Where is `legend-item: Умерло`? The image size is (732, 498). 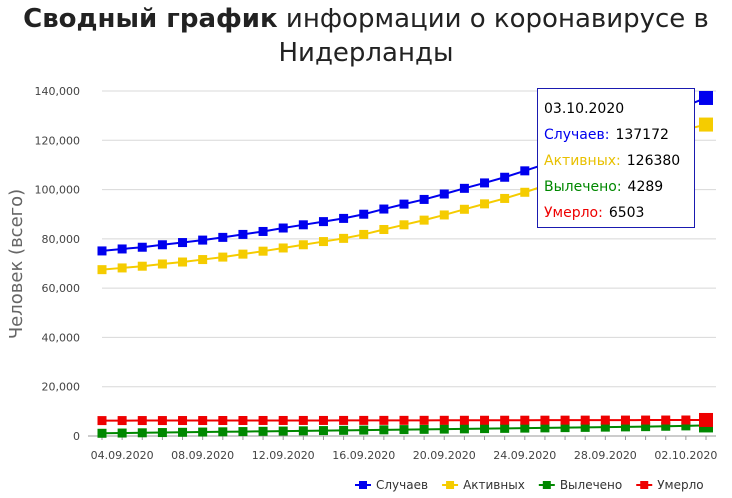
legend-item: Умерло is located at coordinates (670, 485).